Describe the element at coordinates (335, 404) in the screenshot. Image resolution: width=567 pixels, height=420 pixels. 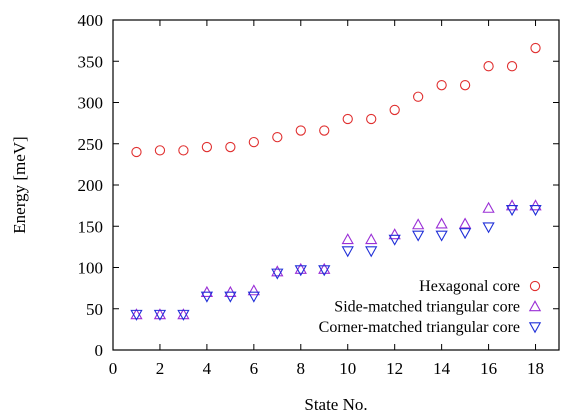
I see `x-axis-label: State No.` at that location.